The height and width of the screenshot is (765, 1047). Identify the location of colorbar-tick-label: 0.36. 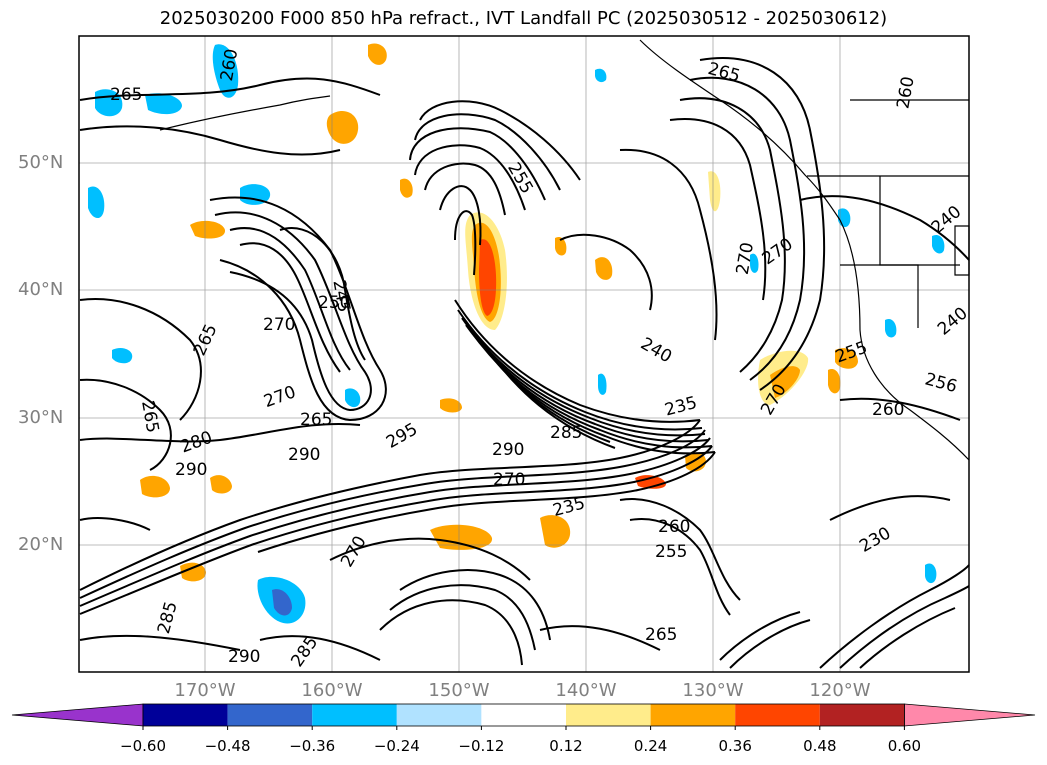
(735, 746).